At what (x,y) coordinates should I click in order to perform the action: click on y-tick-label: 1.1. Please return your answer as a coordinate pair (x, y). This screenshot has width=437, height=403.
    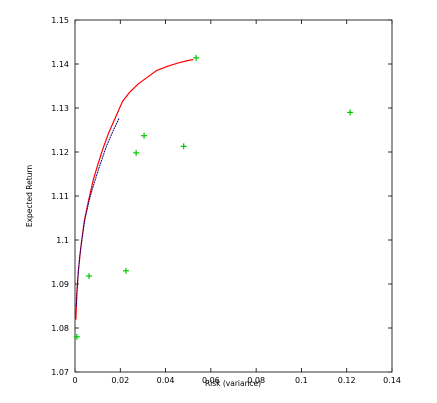
    Looking at the image, I should click on (62, 240).